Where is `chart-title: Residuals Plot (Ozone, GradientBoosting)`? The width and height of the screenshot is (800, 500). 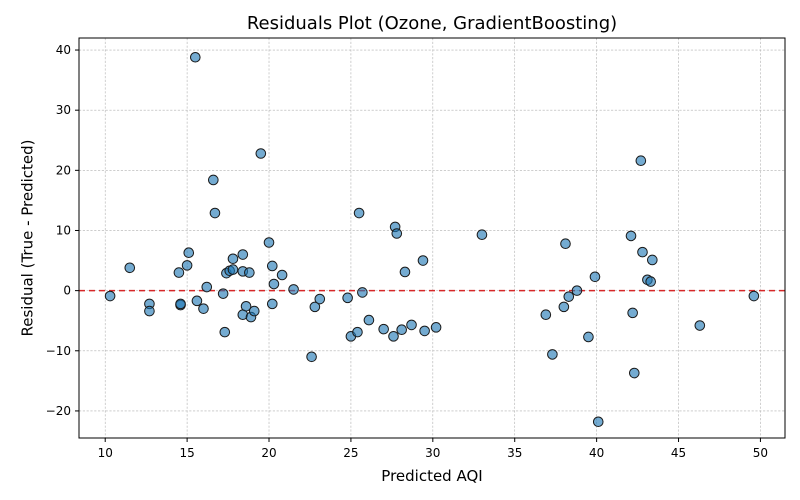
chart-title: Residuals Plot (Ozone, GradientBoosting) is located at coordinates (432, 23).